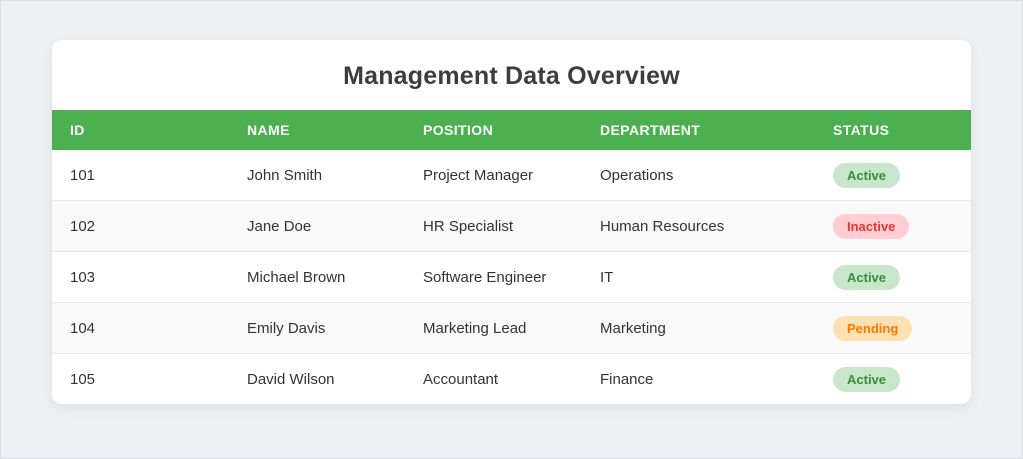  What do you see at coordinates (317, 130) in the screenshot?
I see `column-header-name: NAME` at bounding box center [317, 130].